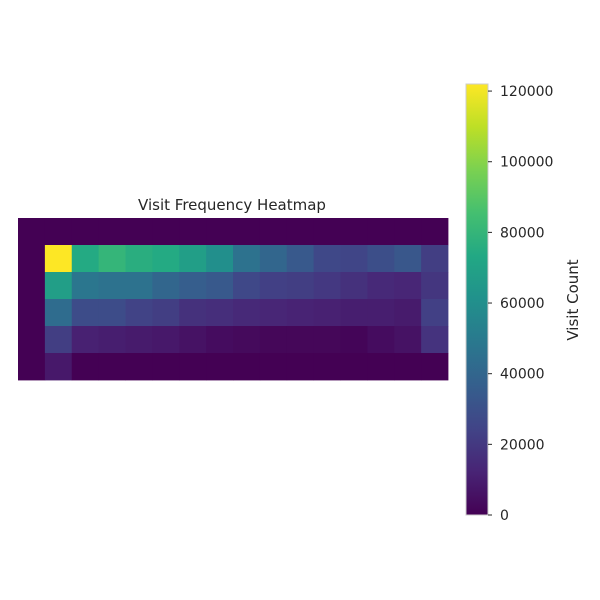 This screenshot has width=600, height=600. What do you see at coordinates (232, 205) in the screenshot?
I see `chart-title: Visit Frequency Heatmap` at bounding box center [232, 205].